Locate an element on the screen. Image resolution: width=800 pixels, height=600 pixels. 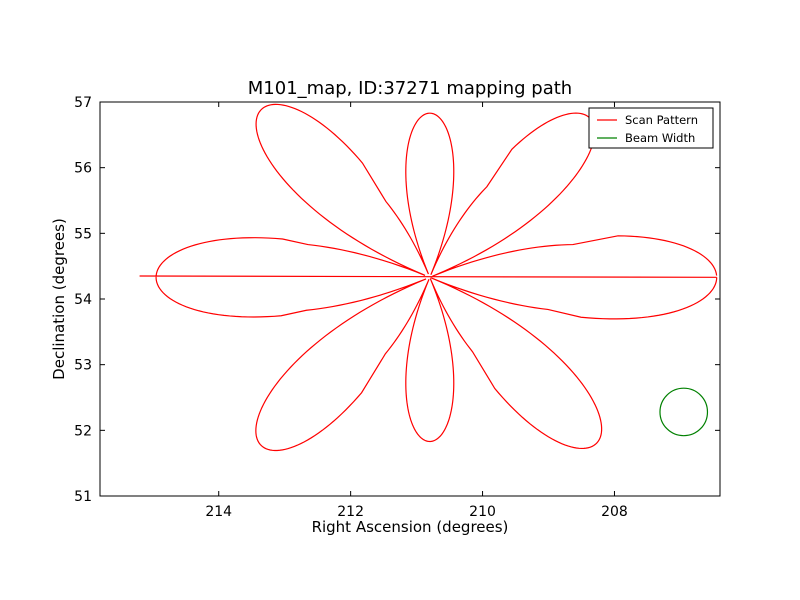
y-tick-label: 55 is located at coordinates (83, 234).